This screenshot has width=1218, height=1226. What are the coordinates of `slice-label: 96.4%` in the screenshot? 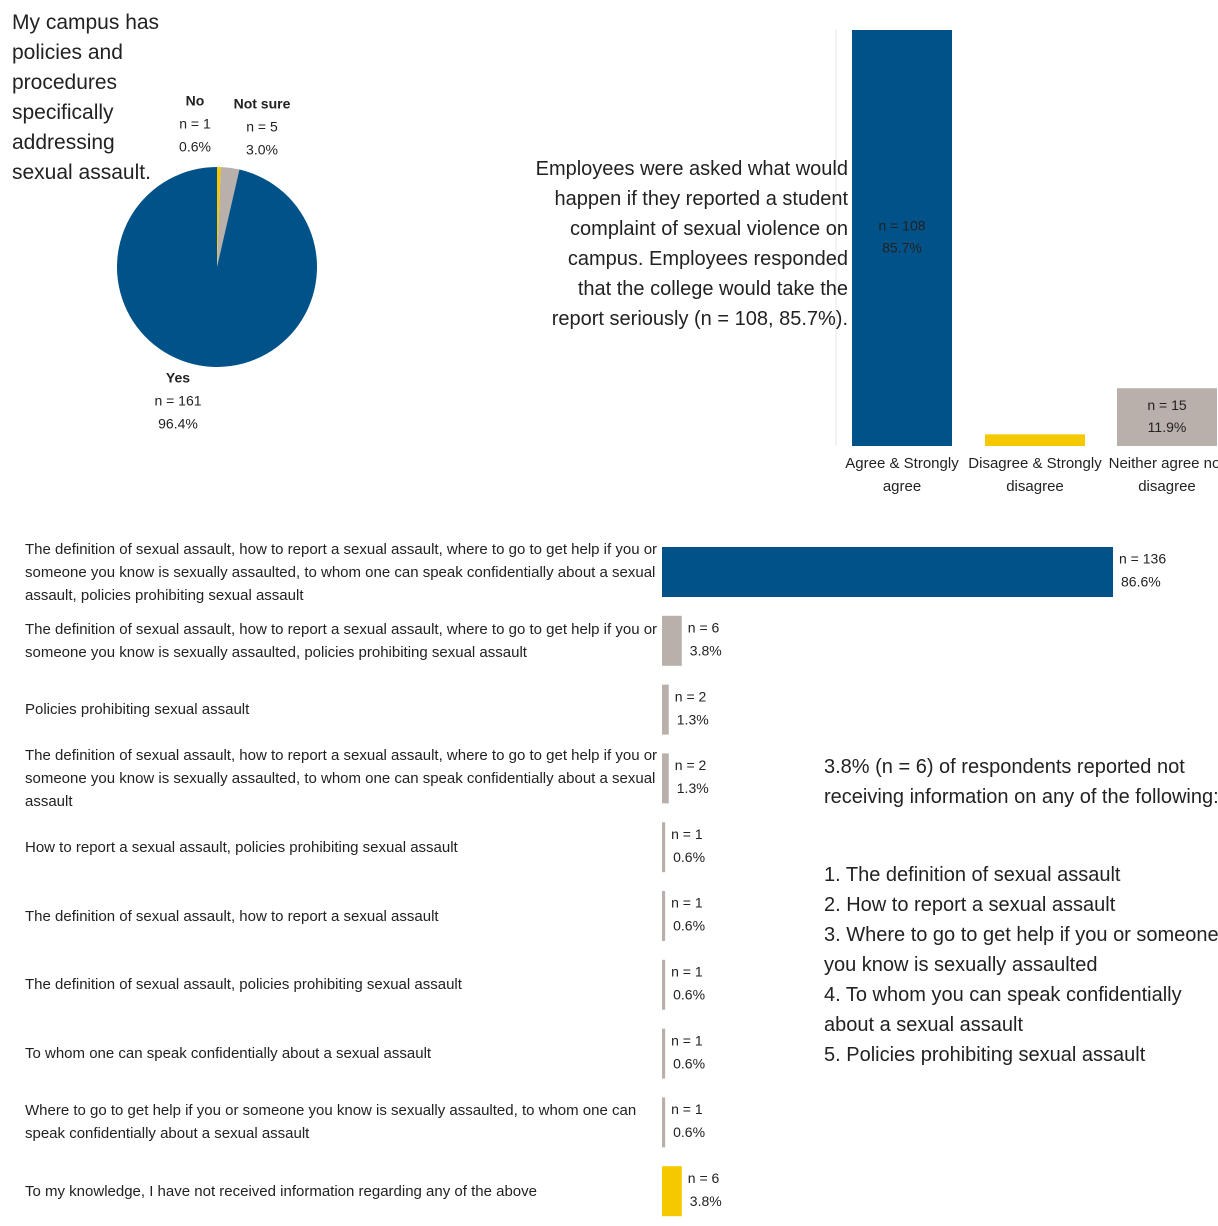 It's located at (178, 424).